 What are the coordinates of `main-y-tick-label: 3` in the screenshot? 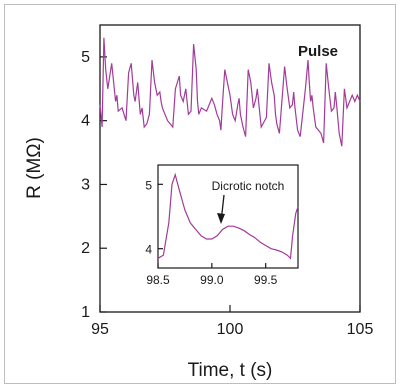 It's located at (85, 184).